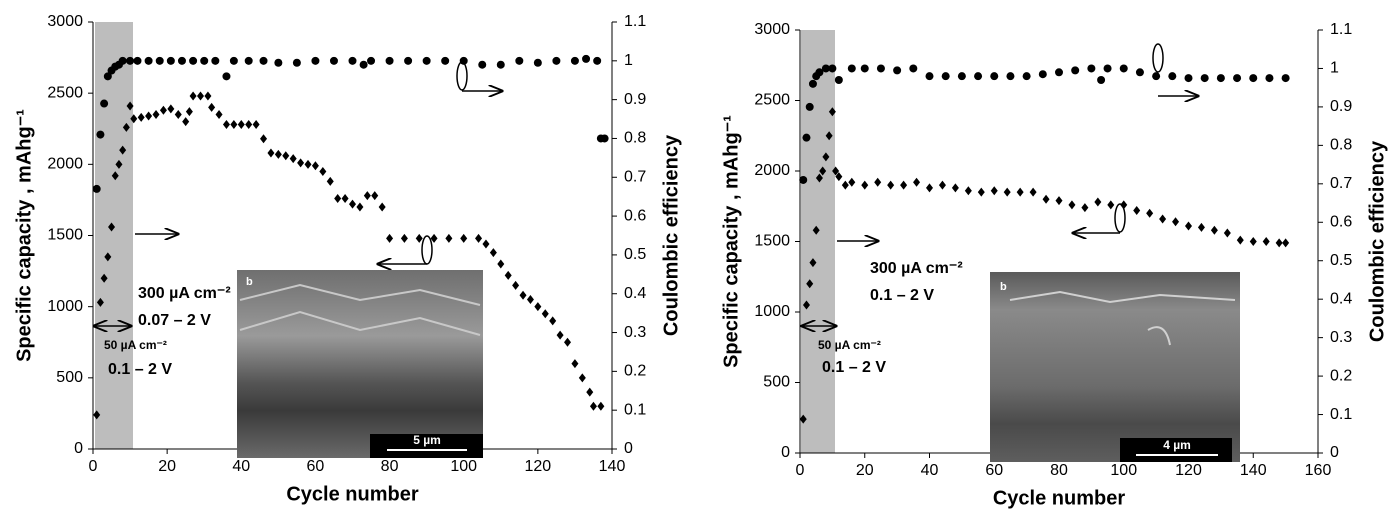 This screenshot has height=515, width=1391. What do you see at coordinates (93, 466) in the screenshot?
I see `x-tick-label: 0` at bounding box center [93, 466].